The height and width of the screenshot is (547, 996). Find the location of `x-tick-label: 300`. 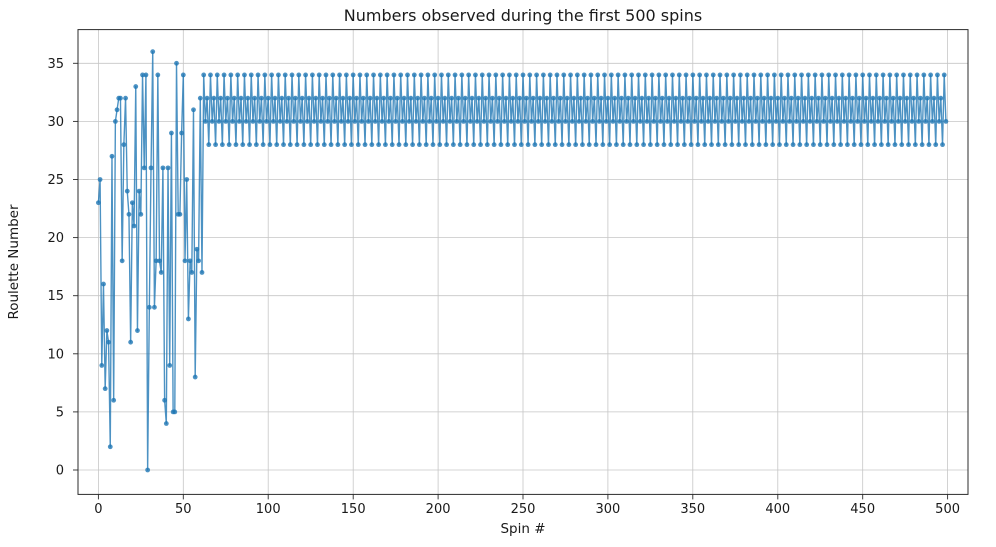

x-tick-label: 300 is located at coordinates (607, 509).